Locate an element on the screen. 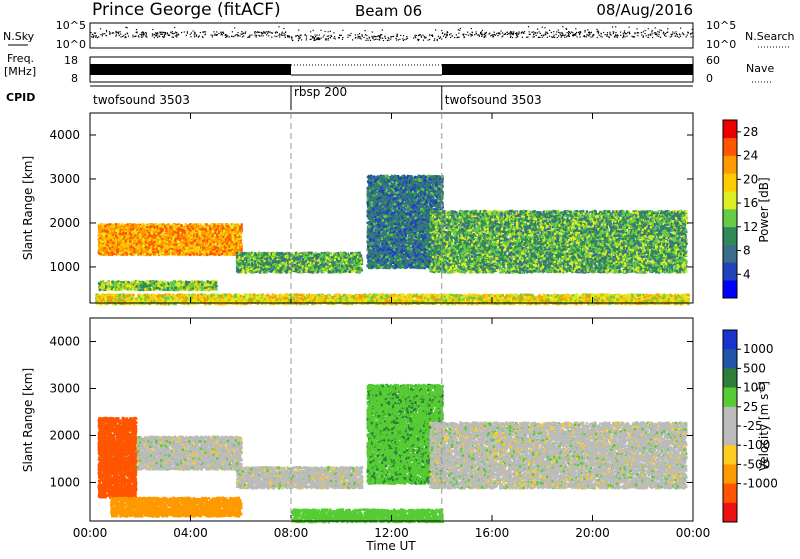  nsky-right-tick-top: 10^5 is located at coordinates (721, 25).